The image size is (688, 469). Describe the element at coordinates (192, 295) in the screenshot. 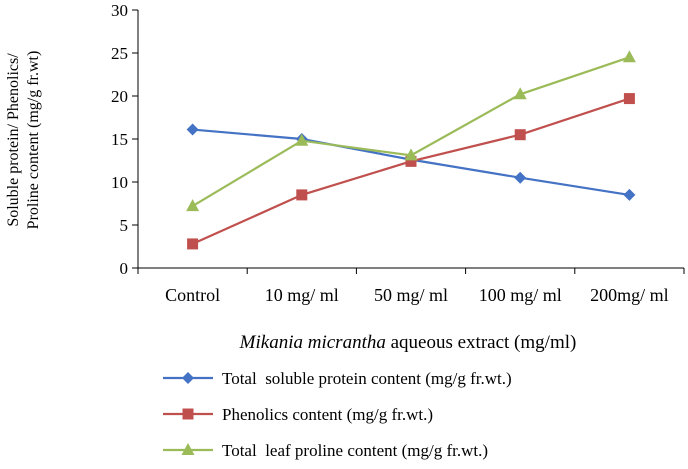

I see `x-tick-label: Control` at that location.